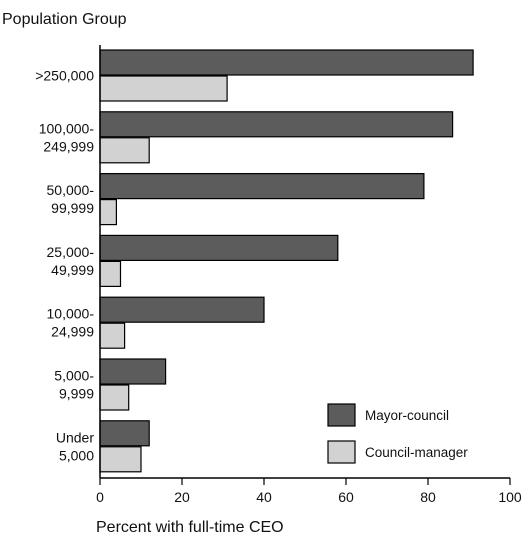  What do you see at coordinates (190, 527) in the screenshot?
I see `x-axis-label: Percent with full-time CEO` at bounding box center [190, 527].